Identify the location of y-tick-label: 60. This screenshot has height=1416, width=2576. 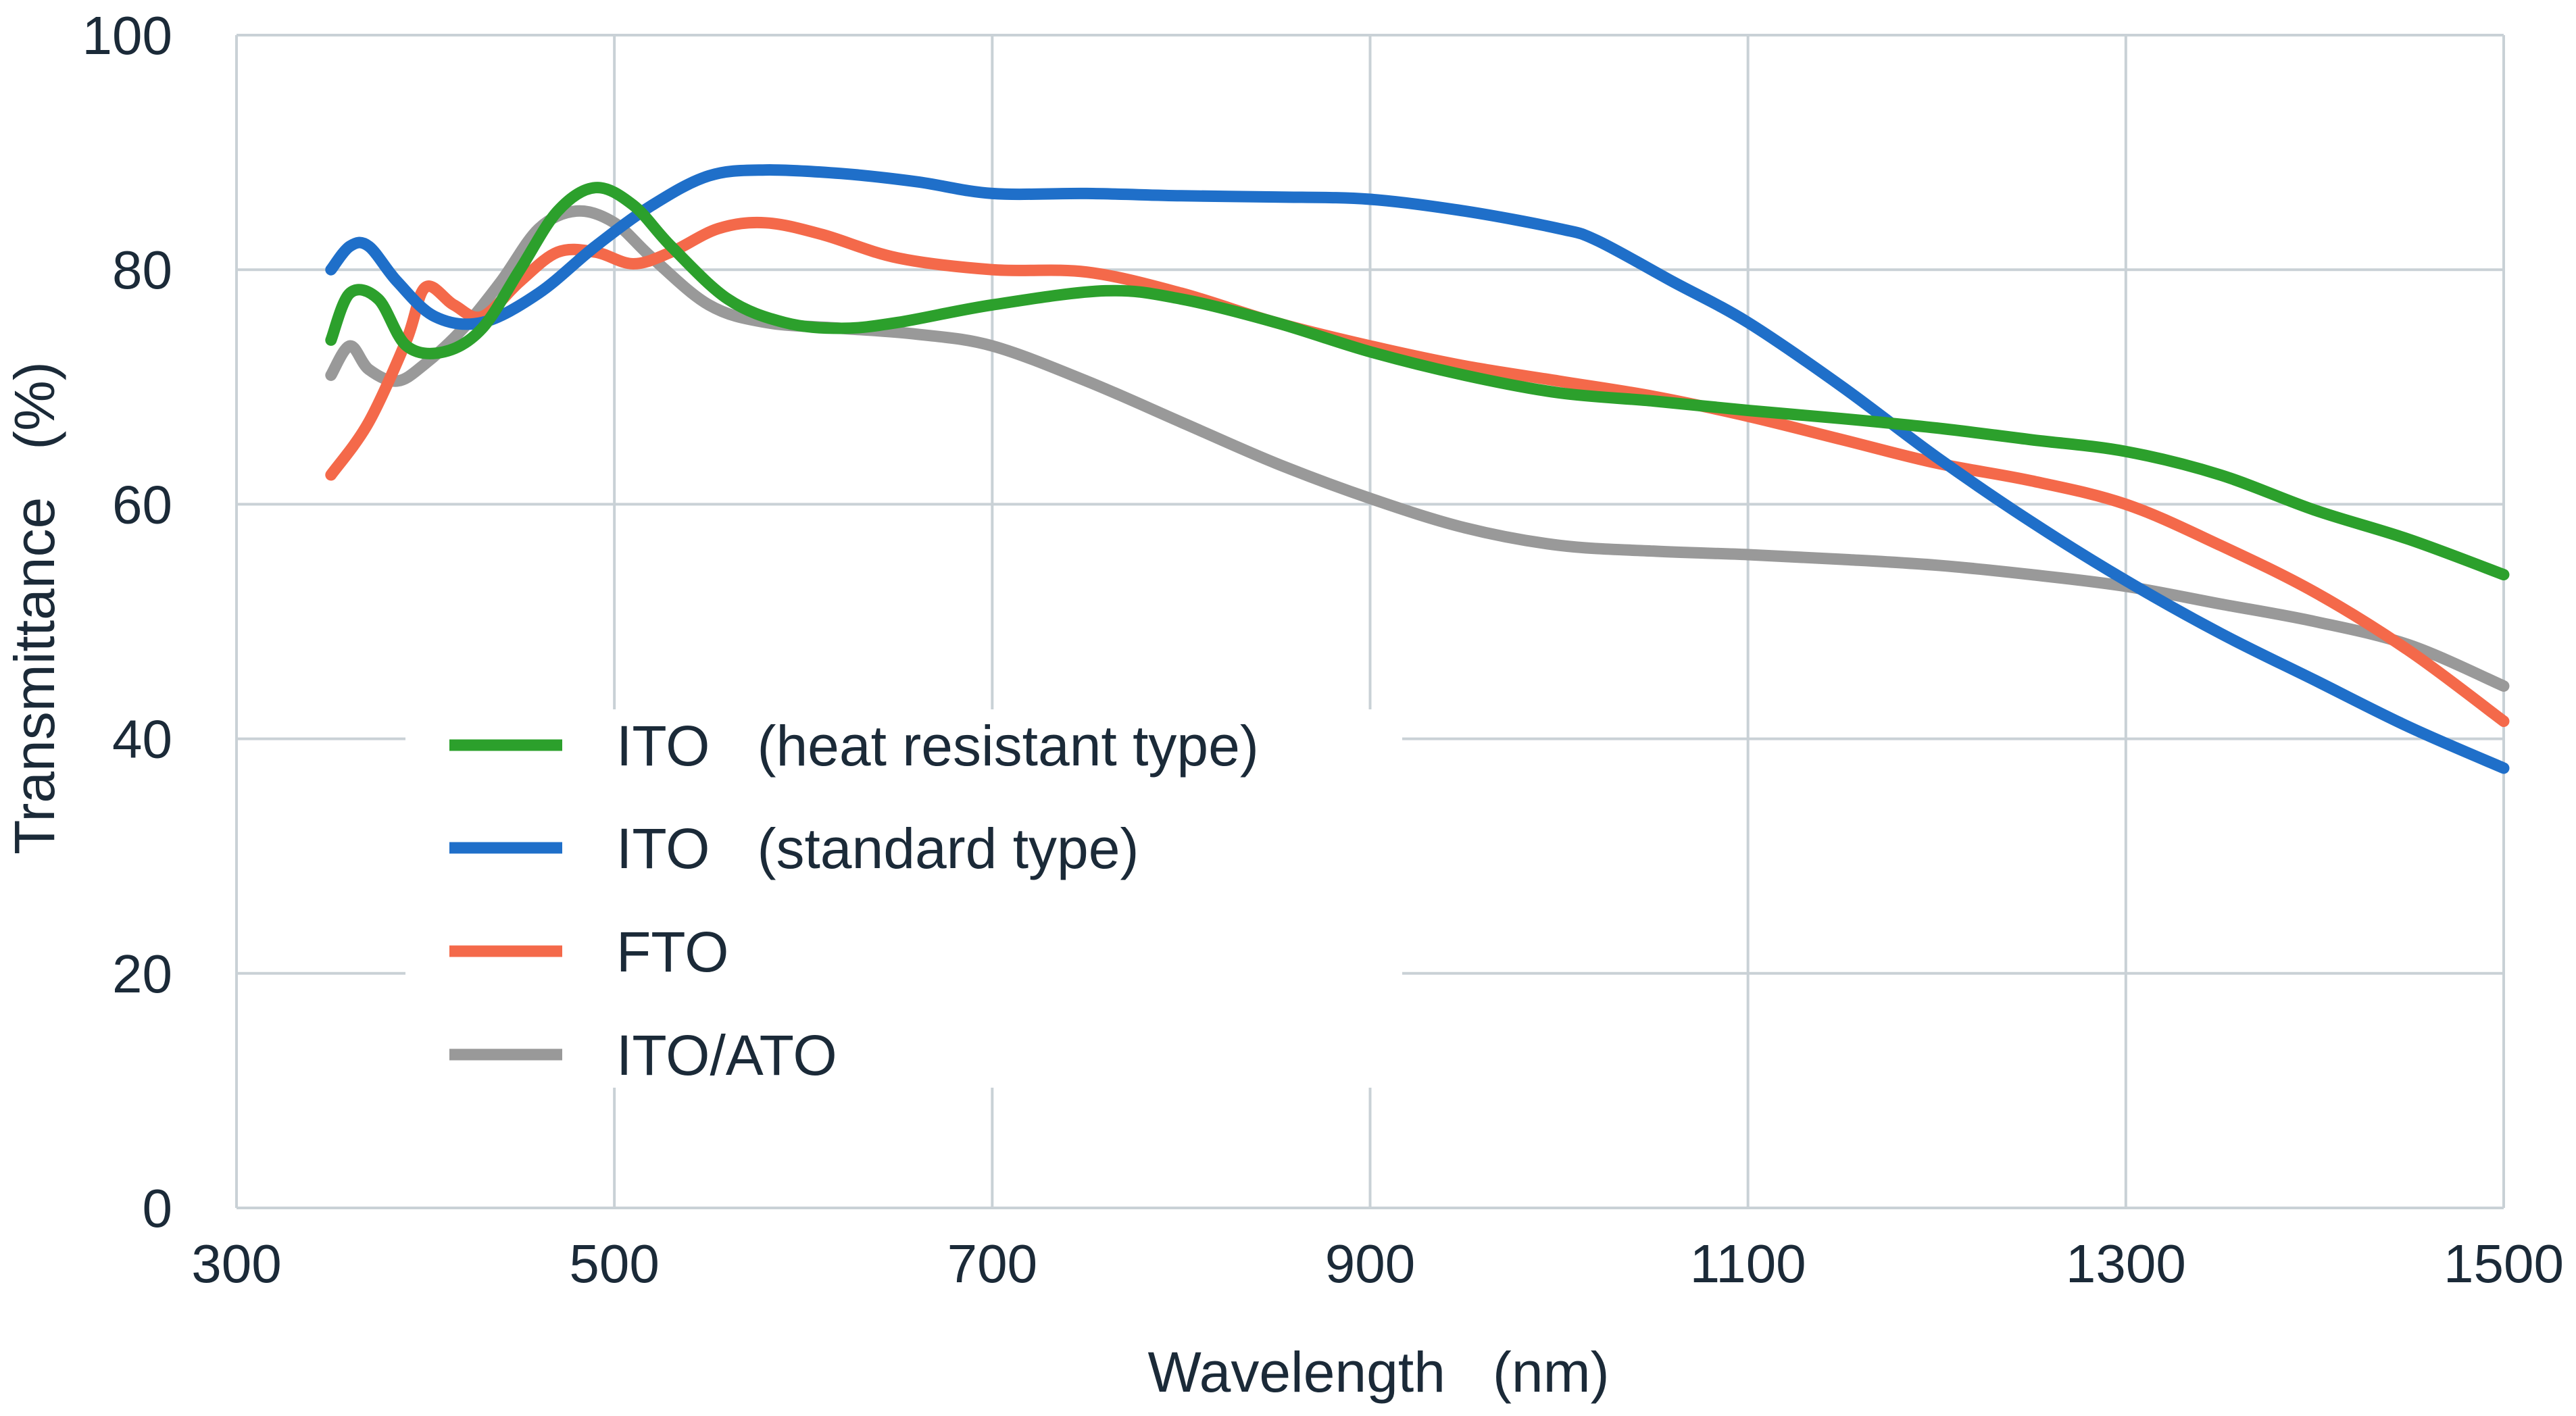
(142, 504).